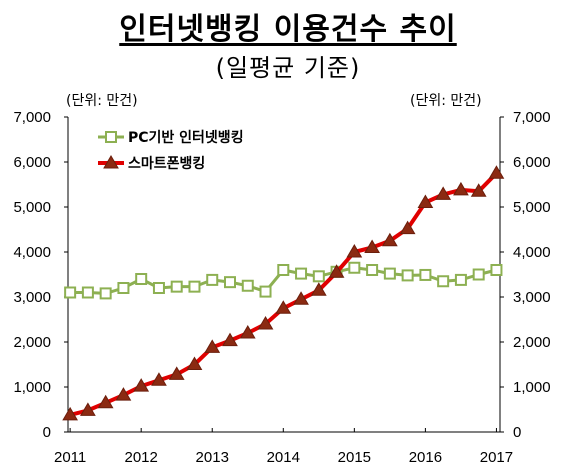 The image size is (576, 475). What do you see at coordinates (32, 342) in the screenshot?
I see `y-tick-label-left: 2,000` at bounding box center [32, 342].